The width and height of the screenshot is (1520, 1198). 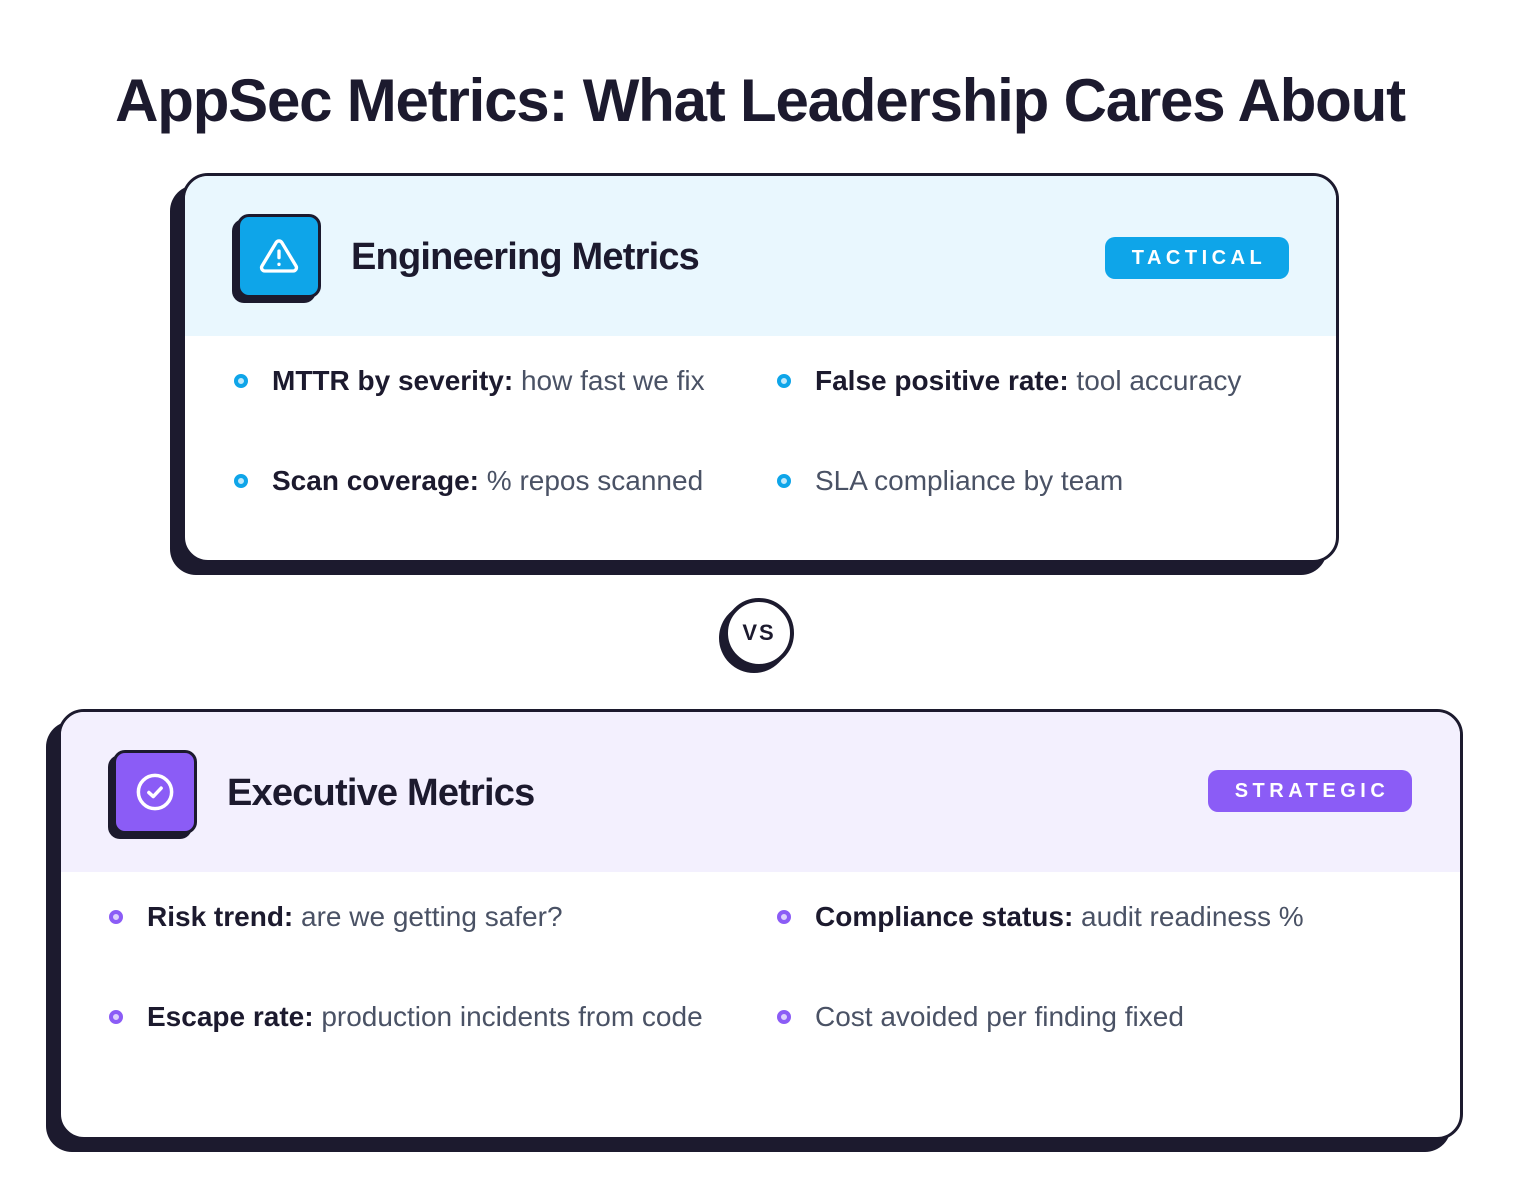 What do you see at coordinates (1096, 1017) in the screenshot?
I see `list-item: Cost avoided per finding fixed` at bounding box center [1096, 1017].